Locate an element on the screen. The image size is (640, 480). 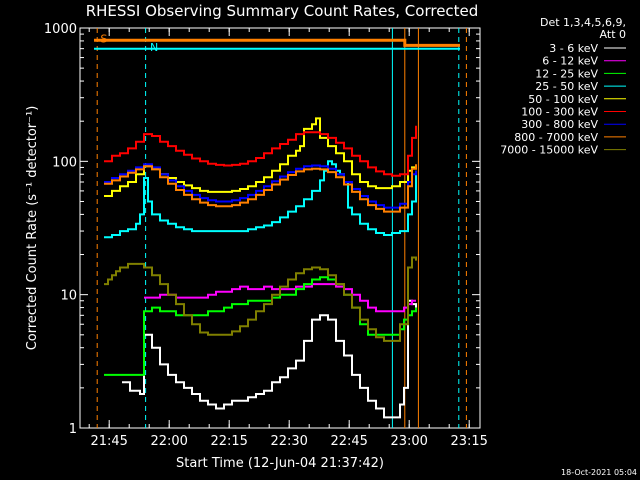
series-line-25-50-kev is located at coordinates (260, 199).